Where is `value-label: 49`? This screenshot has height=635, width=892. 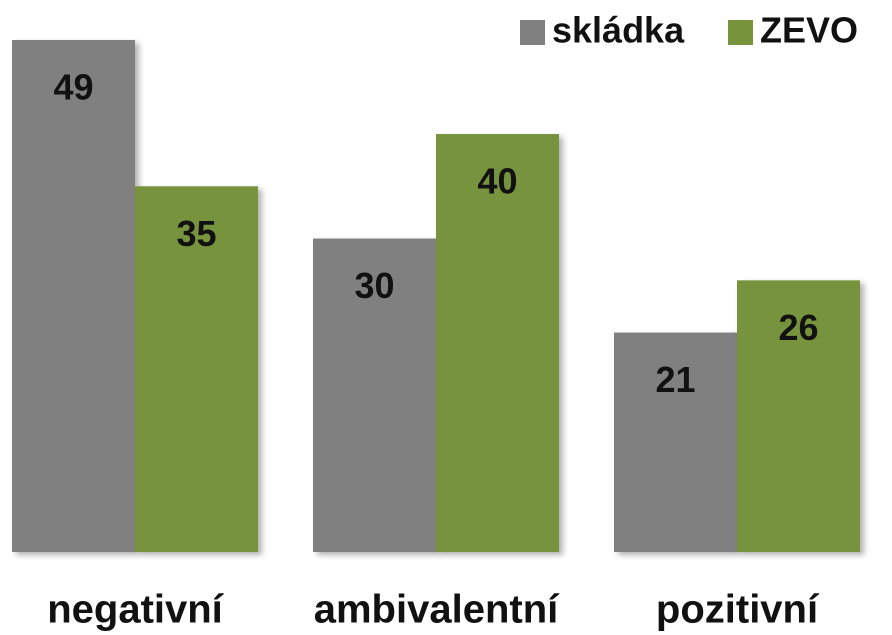
value-label: 49 is located at coordinates (73, 87).